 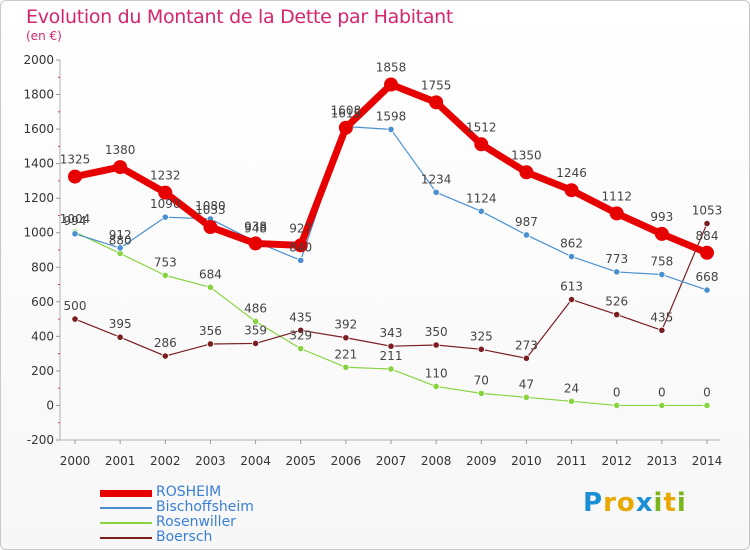 What do you see at coordinates (38, 95) in the screenshot?
I see `y-tick-label: 1800` at bounding box center [38, 95].